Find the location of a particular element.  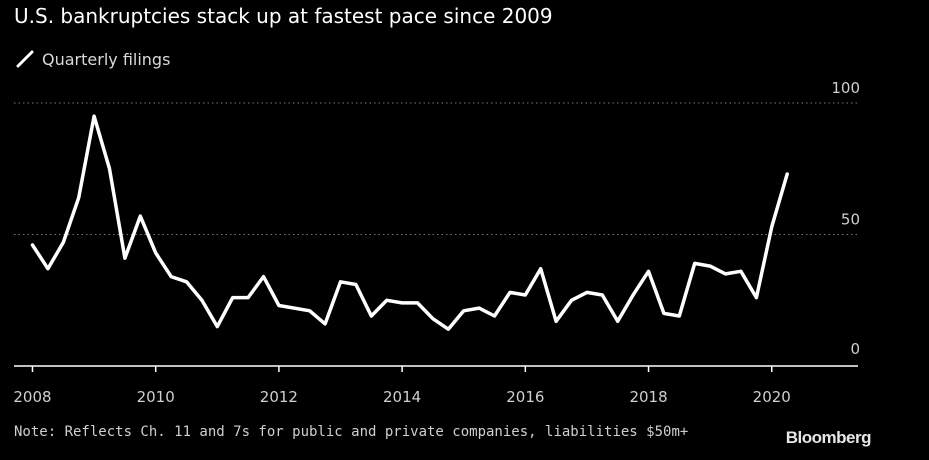

legend: Quarterly filings is located at coordinates (93, 59).